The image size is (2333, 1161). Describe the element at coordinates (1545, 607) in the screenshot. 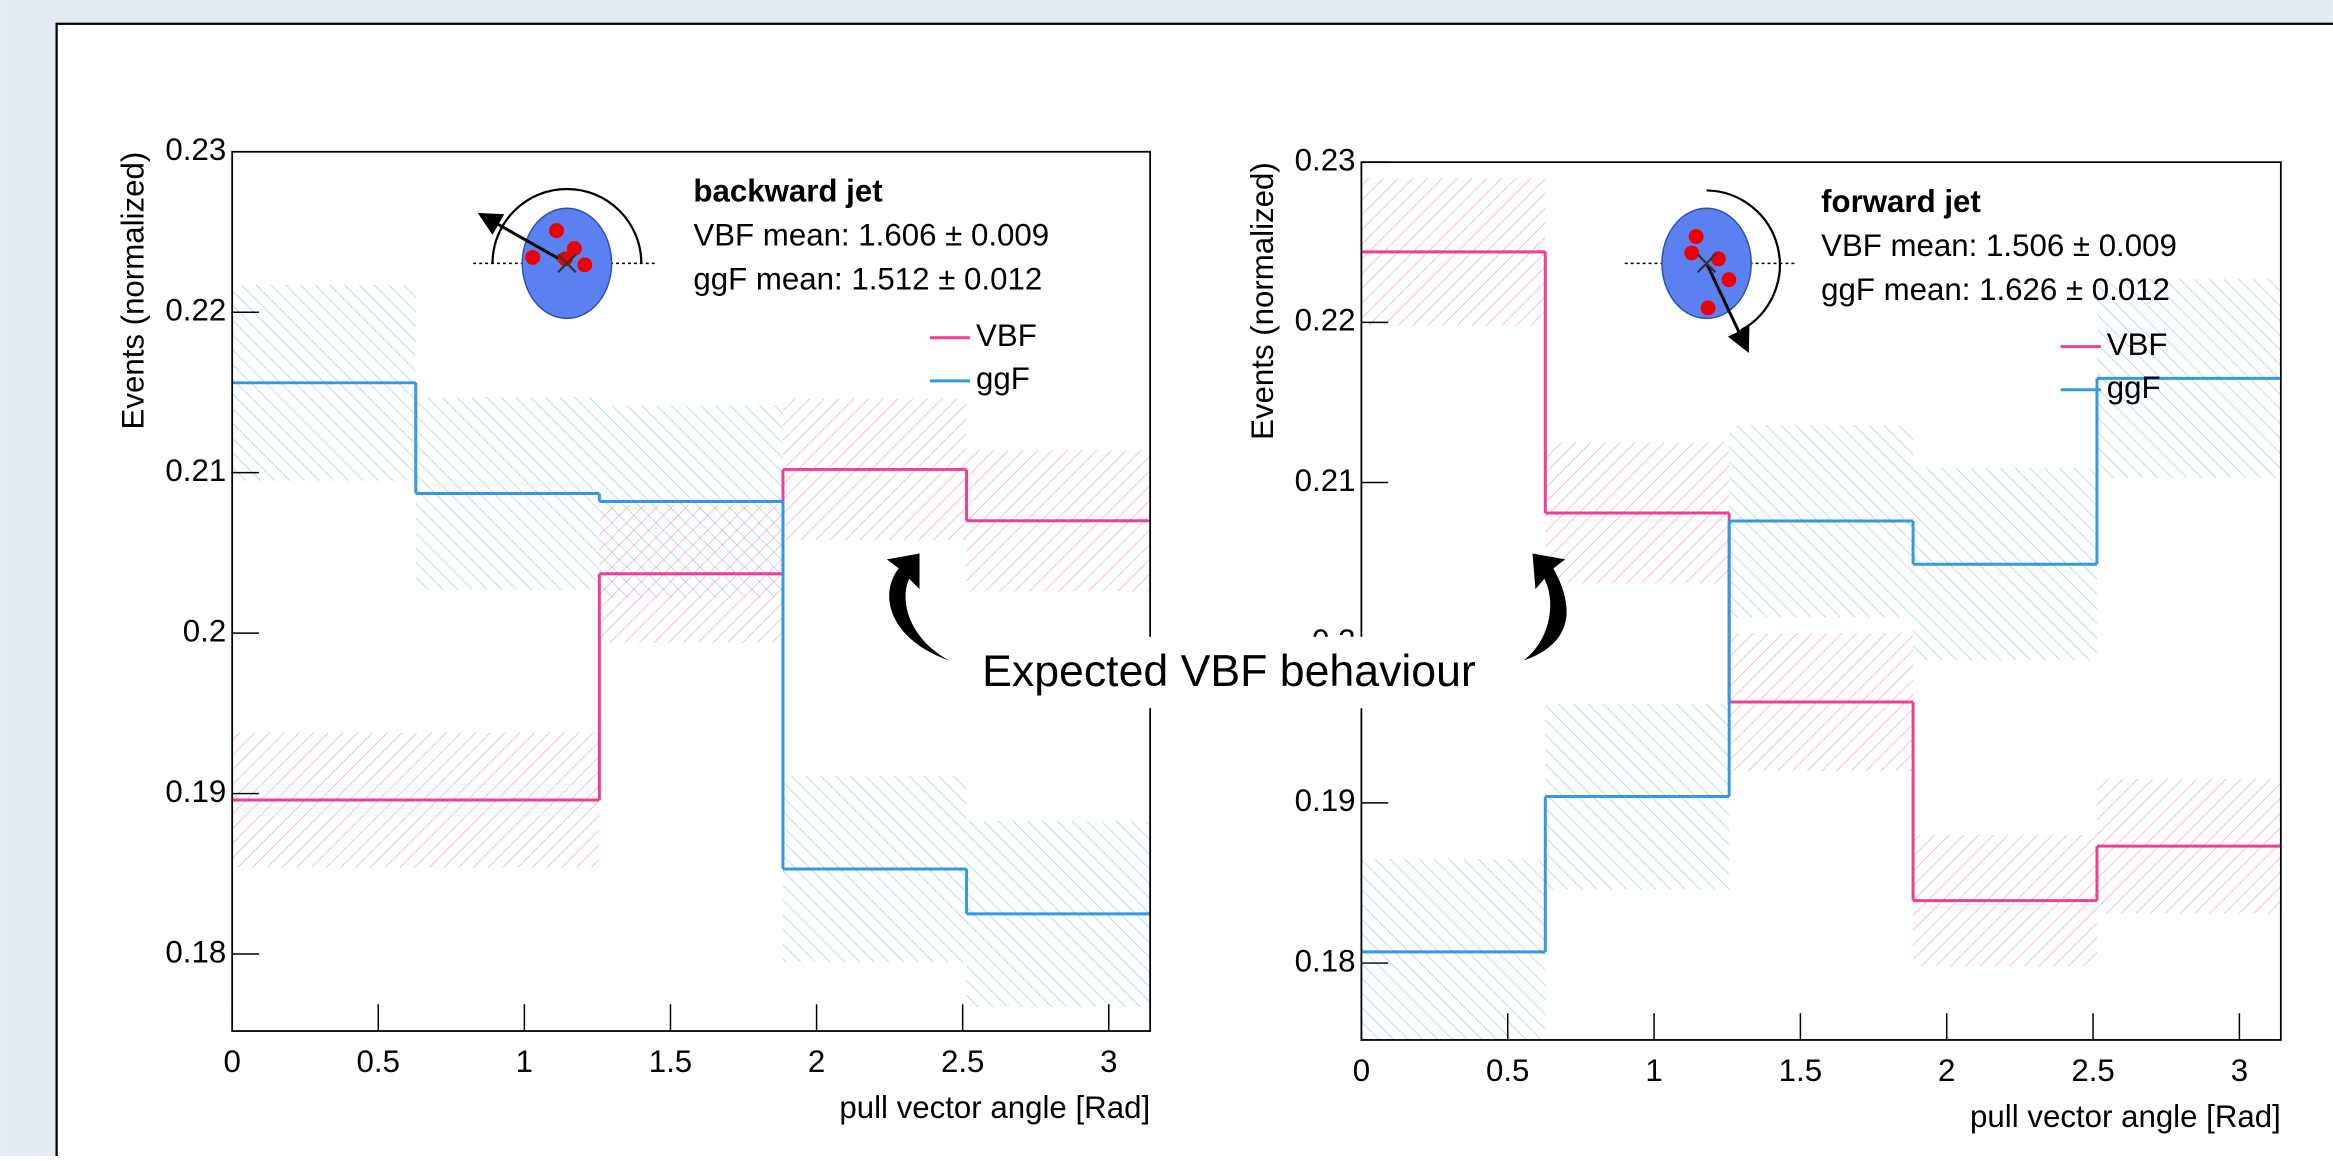

I see `arrow-right` at that location.